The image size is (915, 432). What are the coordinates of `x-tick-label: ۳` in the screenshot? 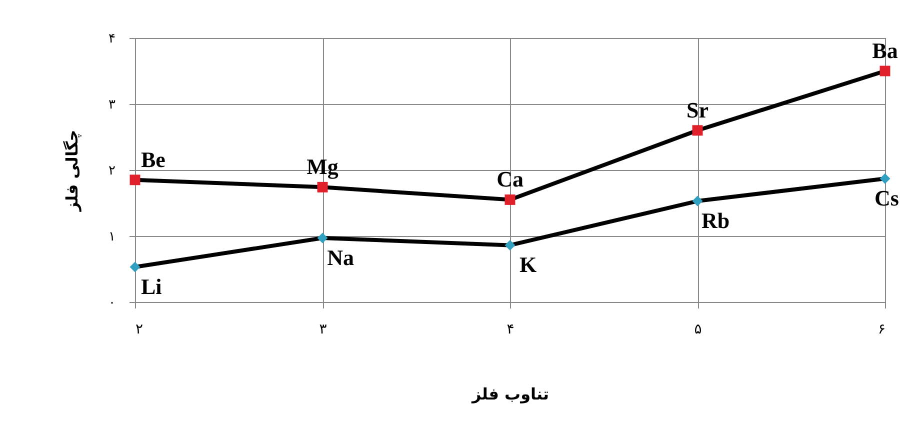 It's located at (323, 330).